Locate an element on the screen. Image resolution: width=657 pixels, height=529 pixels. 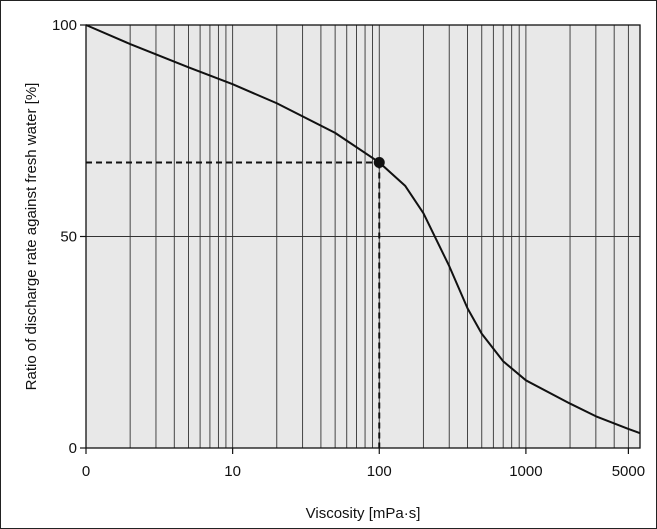
x-tick-label: 1000 is located at coordinates (525, 471).